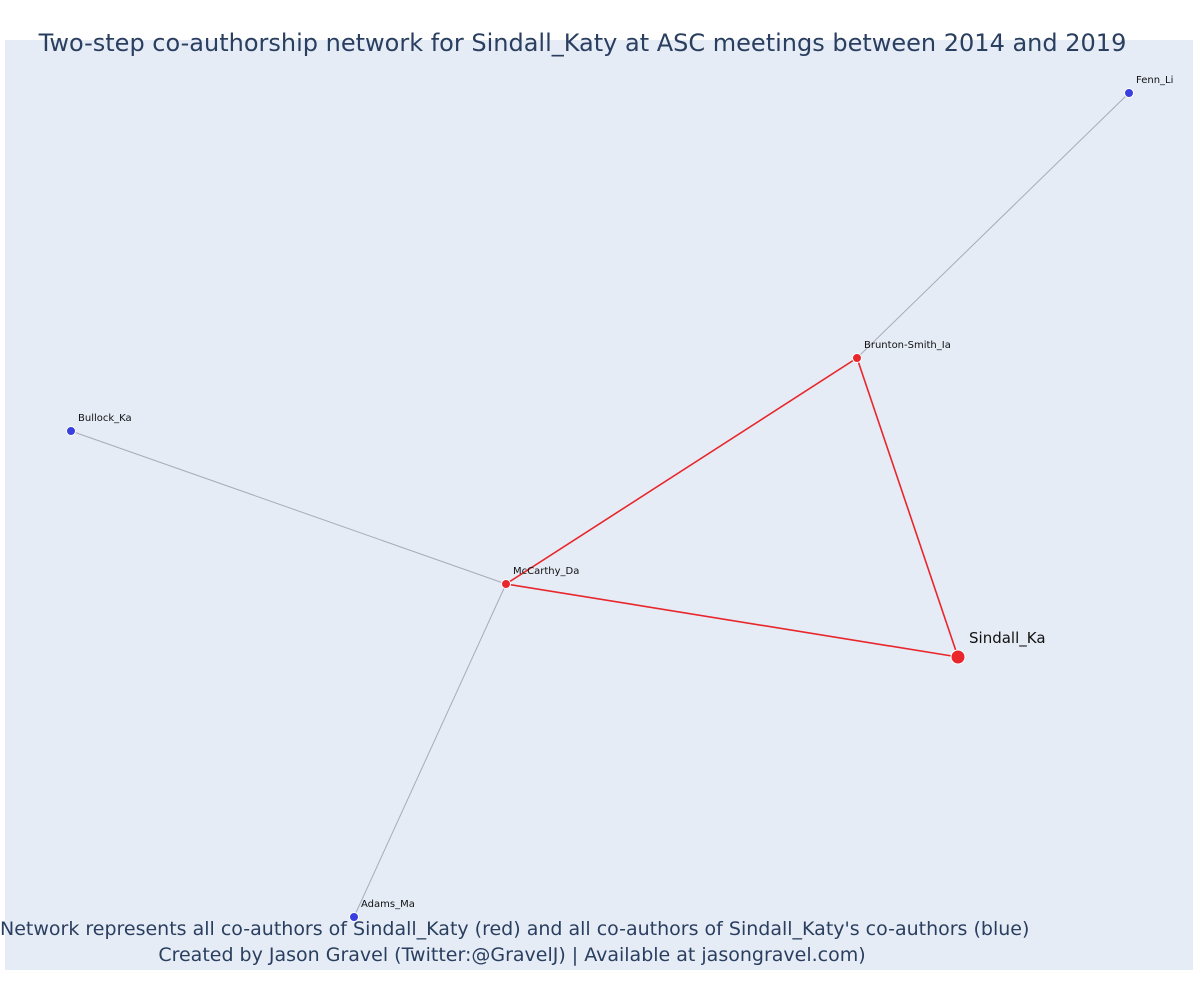 Image resolution: width=1200 pixels, height=1000 pixels. I want to click on node-label-Bullock_Ka: Bullock_Ka, so click(105, 418).